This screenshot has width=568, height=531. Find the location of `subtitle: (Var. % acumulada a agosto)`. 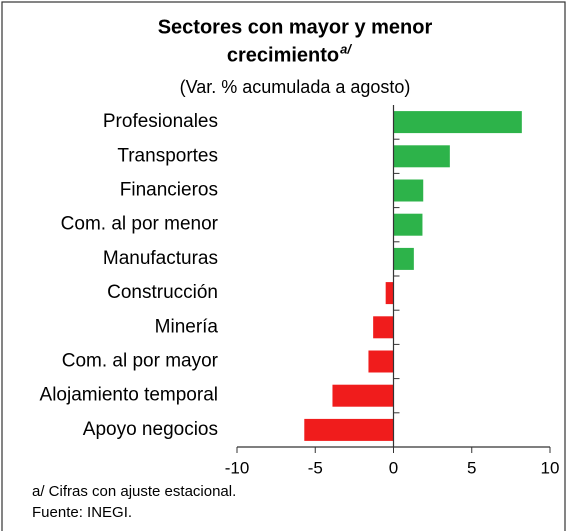

subtitle: (Var. % acumulada a agosto) is located at coordinates (295, 87).